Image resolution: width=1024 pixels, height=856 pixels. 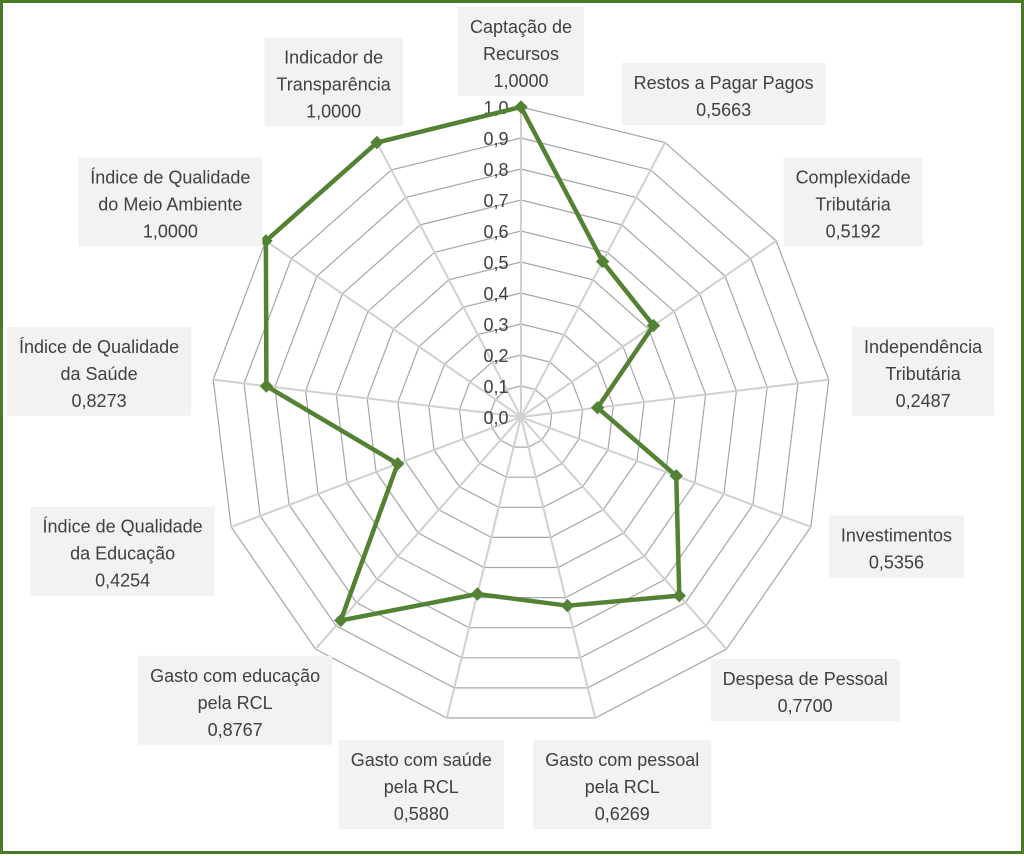 I want to click on category-name: Recursos, so click(x=521, y=54).